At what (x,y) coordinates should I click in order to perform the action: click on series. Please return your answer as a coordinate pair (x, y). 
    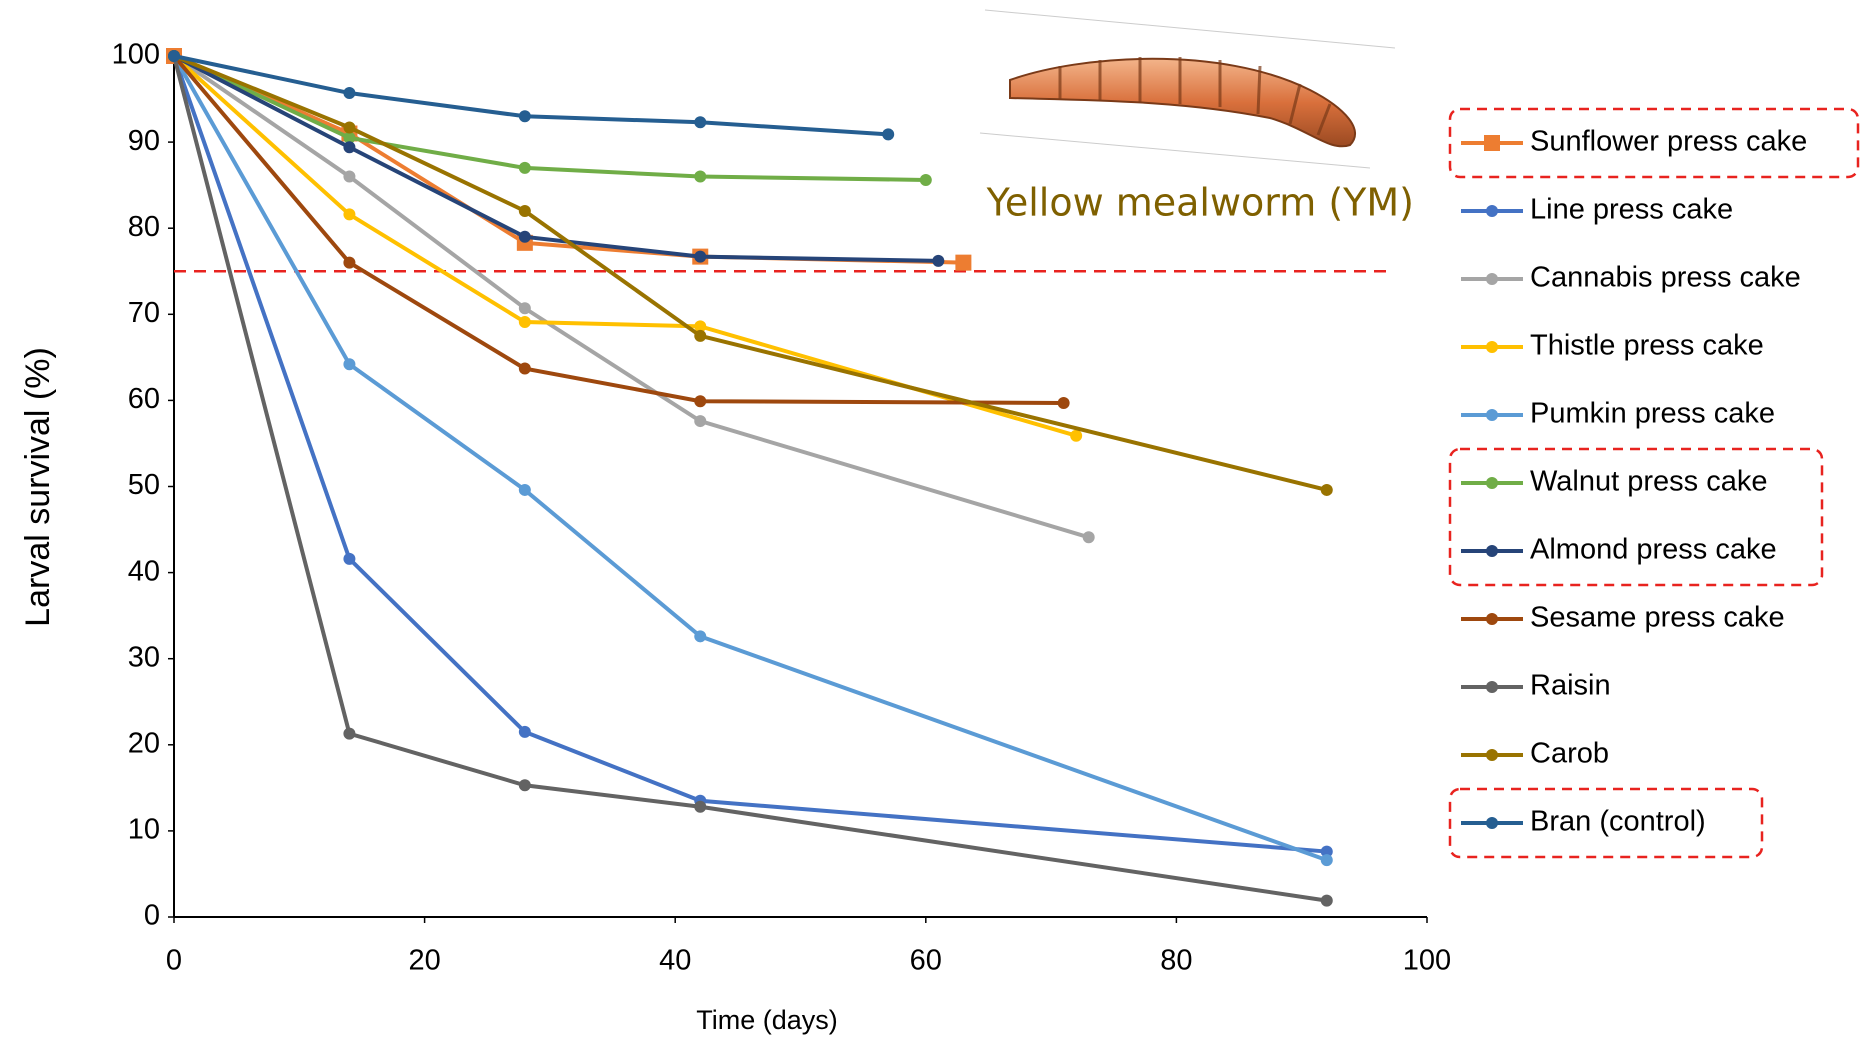
    Looking at the image, I should click on (531, 95).